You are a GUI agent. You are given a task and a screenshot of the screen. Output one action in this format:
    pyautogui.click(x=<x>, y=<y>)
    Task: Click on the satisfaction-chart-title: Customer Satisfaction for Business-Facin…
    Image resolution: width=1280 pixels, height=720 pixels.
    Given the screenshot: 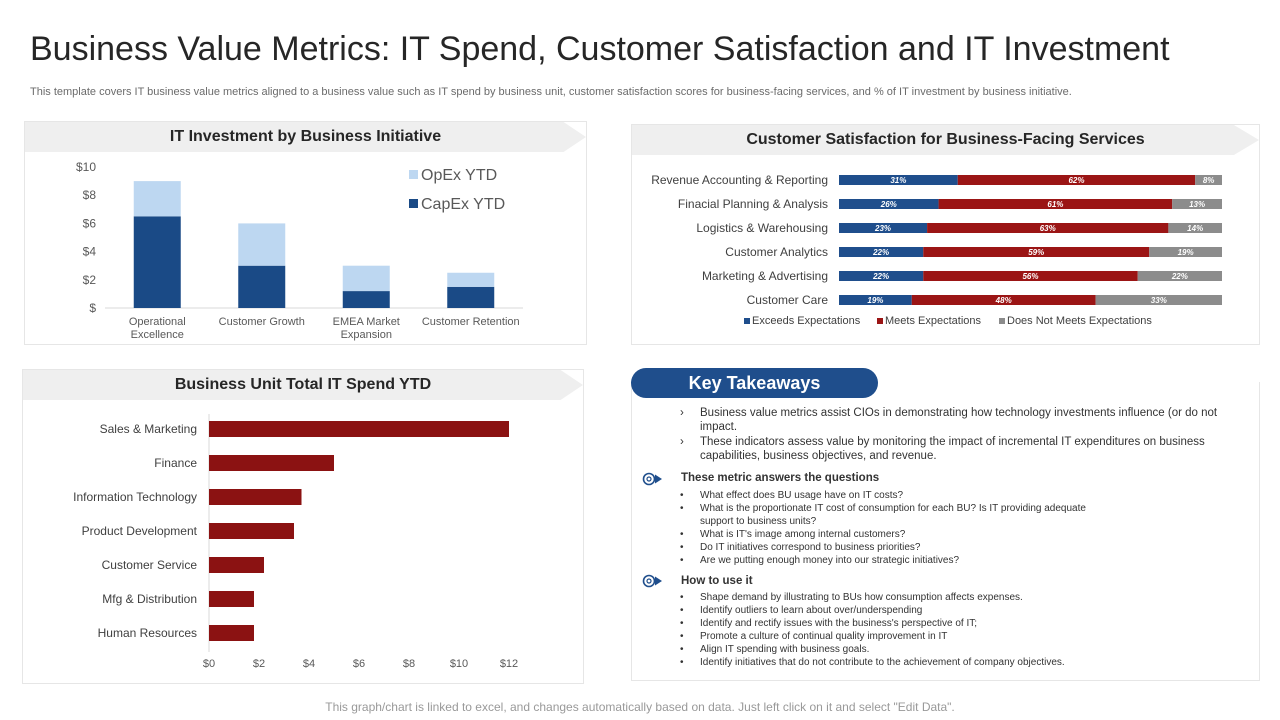 What is the action you would take?
    pyautogui.click(x=945, y=140)
    